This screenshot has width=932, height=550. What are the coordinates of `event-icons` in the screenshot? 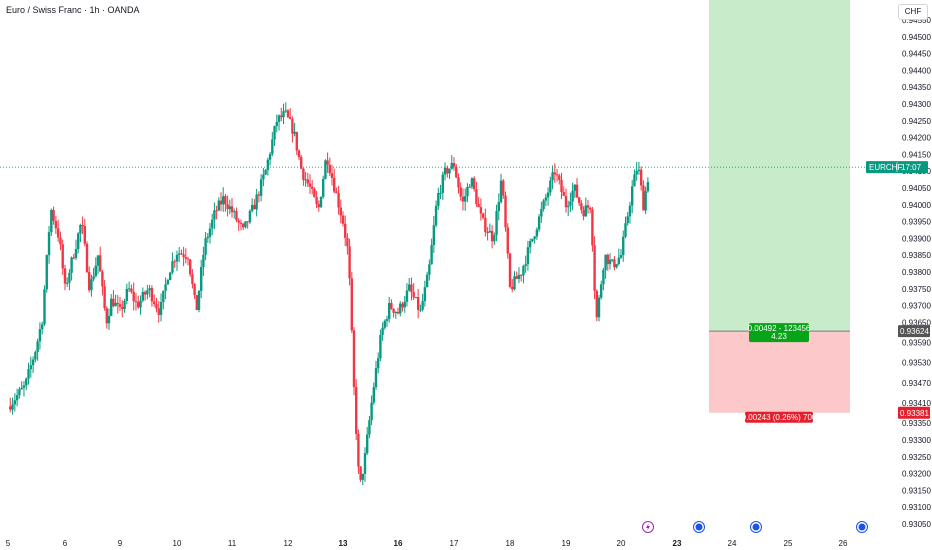 It's located at (755, 527).